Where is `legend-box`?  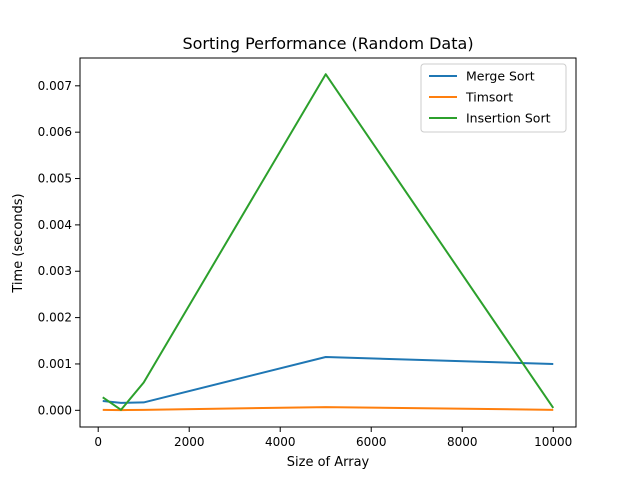
legend-box is located at coordinates (493, 98).